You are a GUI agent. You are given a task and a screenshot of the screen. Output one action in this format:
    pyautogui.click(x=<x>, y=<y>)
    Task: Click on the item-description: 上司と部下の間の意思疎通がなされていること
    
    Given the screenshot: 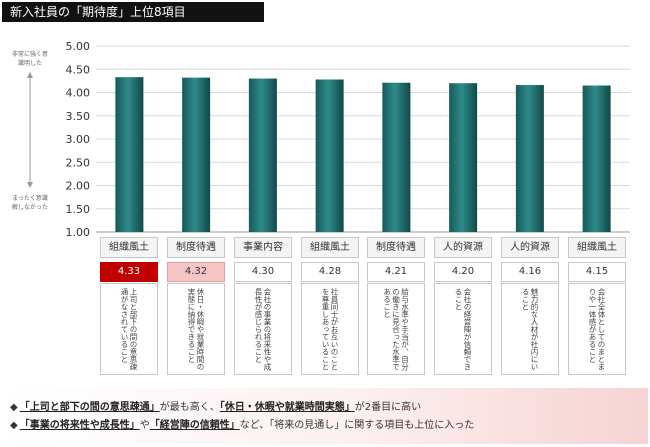 What is the action you would take?
    pyautogui.click(x=129, y=329)
    